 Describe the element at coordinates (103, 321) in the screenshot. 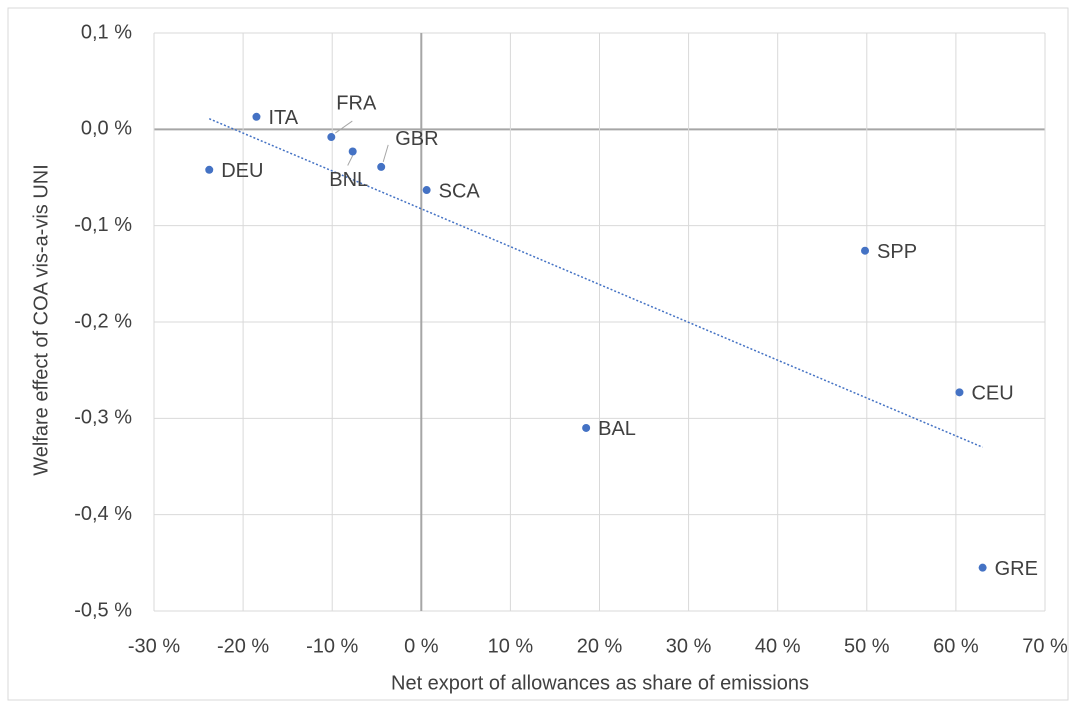

I see `y-tick-label: -0,2 %` at that location.